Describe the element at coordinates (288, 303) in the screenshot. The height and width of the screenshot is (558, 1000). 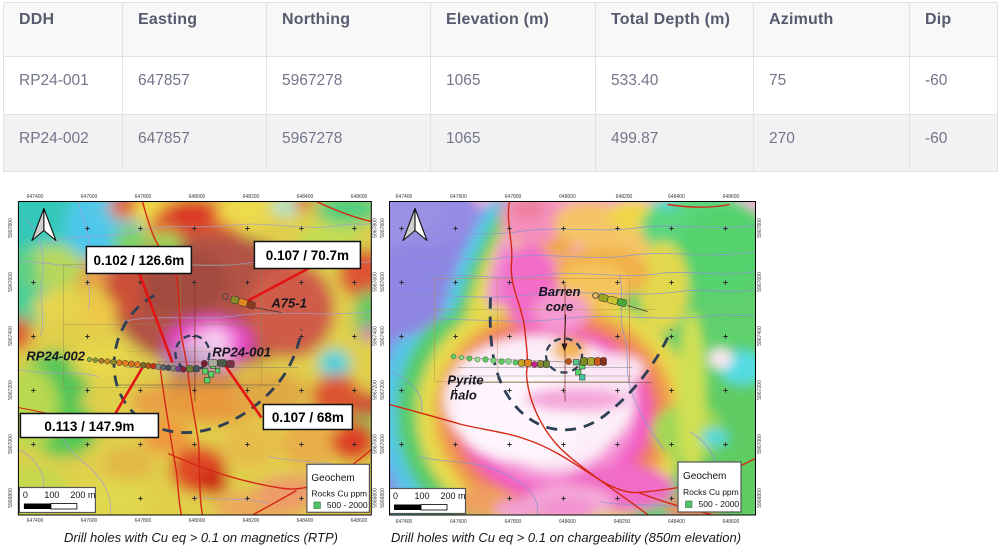
I see `svg-text: A75-1` at that location.